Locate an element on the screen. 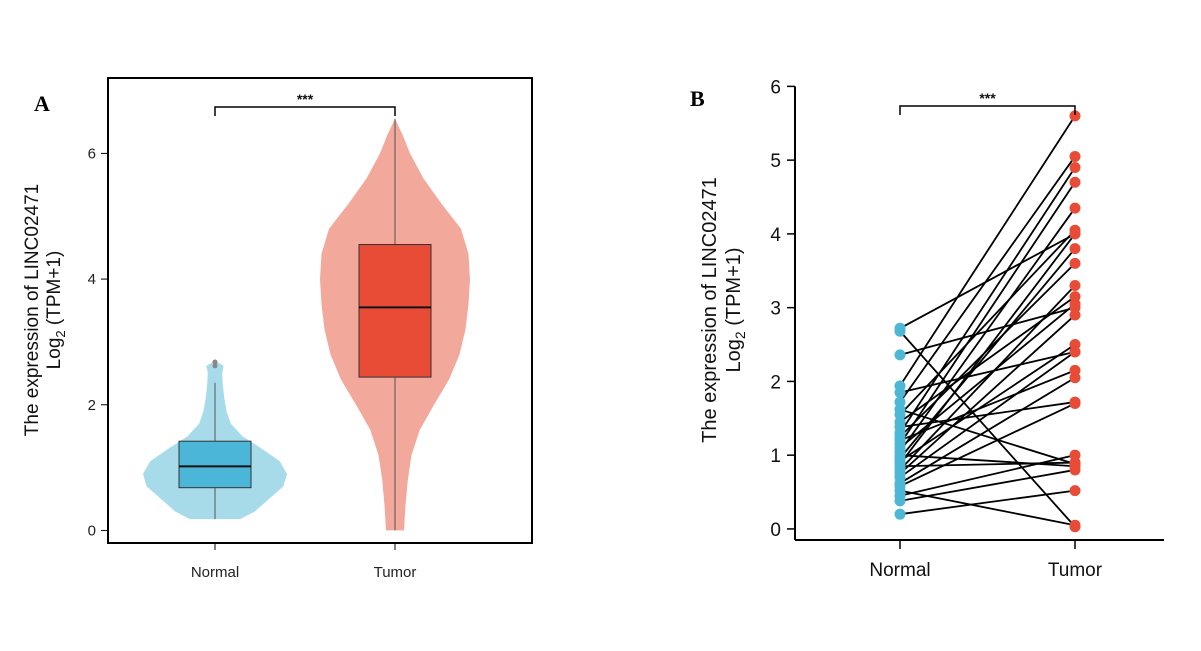 This screenshot has width=1201, height=651. panel-b-letter: B is located at coordinates (697, 98).